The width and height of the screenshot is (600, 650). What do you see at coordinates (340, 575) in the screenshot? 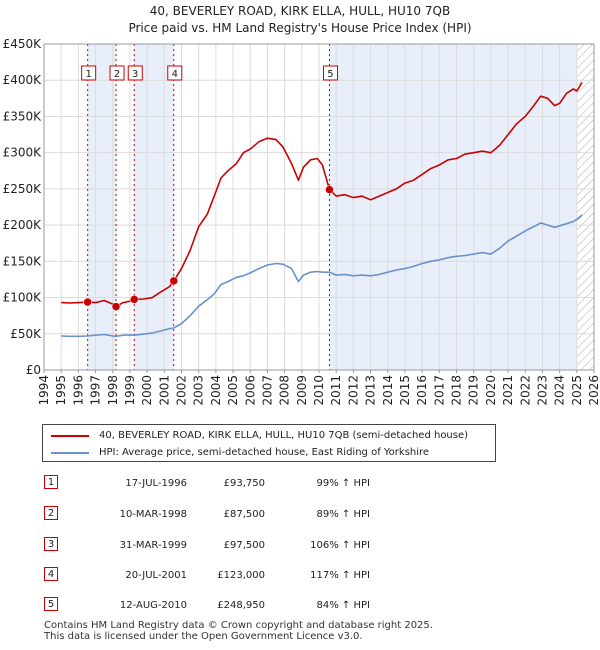
I see `transaction-hpi-change: 117% ↑ HPI` at bounding box center [340, 575].